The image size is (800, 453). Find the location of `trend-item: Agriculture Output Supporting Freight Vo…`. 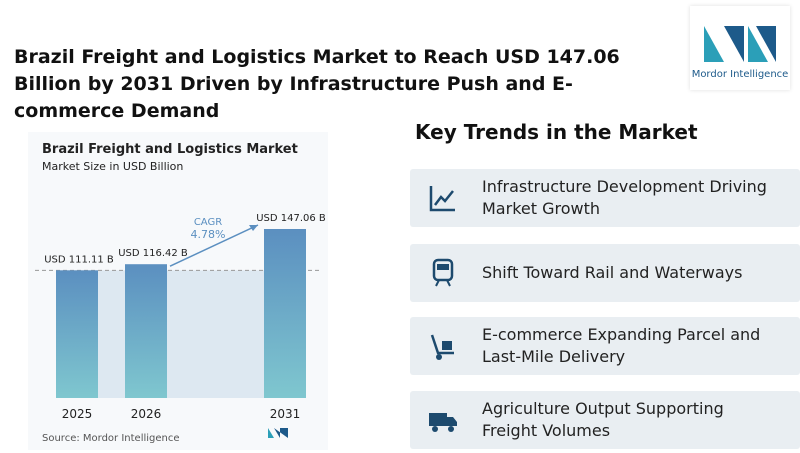

trend-item: Agriculture Output Supporting Freight Vo… is located at coordinates (605, 420).